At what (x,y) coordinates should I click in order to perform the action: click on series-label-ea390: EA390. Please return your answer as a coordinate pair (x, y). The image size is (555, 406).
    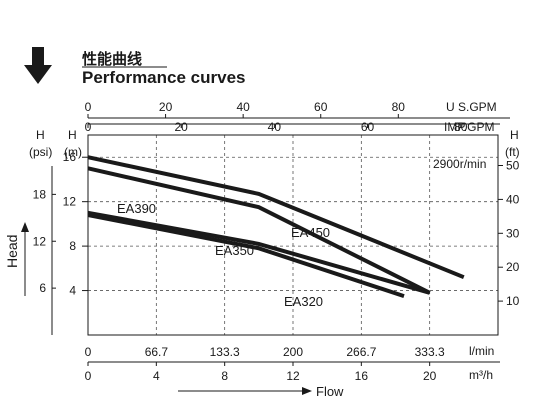
    Looking at the image, I should click on (136, 208).